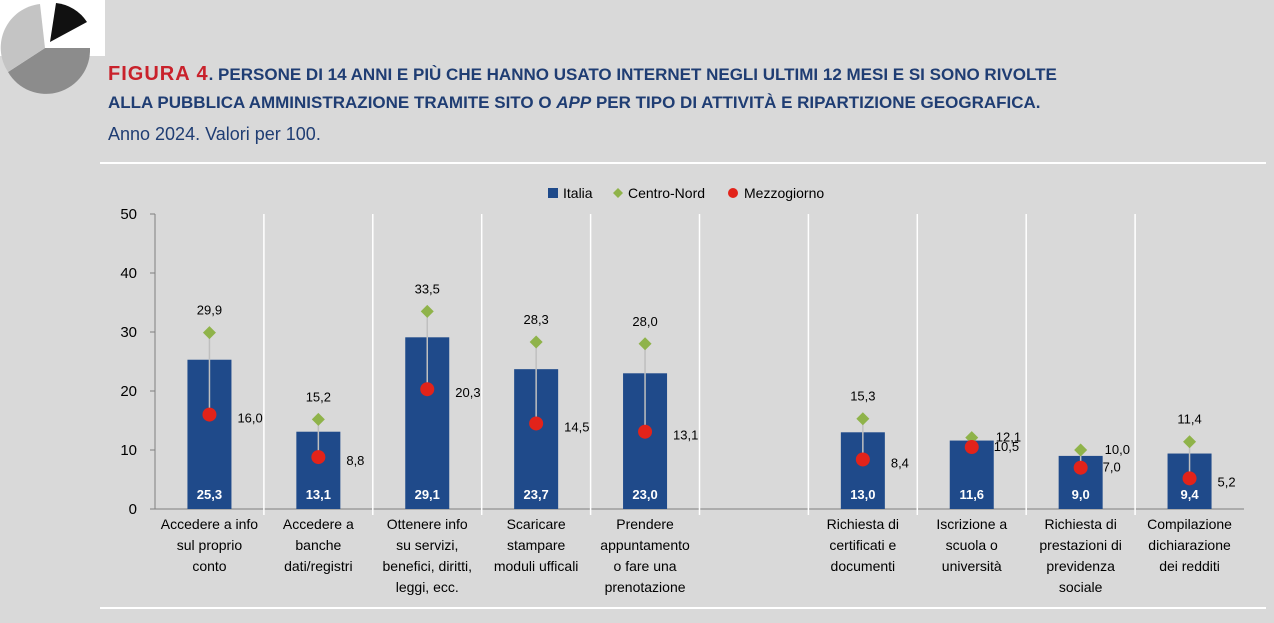 The height and width of the screenshot is (623, 1274). What do you see at coordinates (133, 509) in the screenshot?
I see `y-tick-label: 0` at bounding box center [133, 509].